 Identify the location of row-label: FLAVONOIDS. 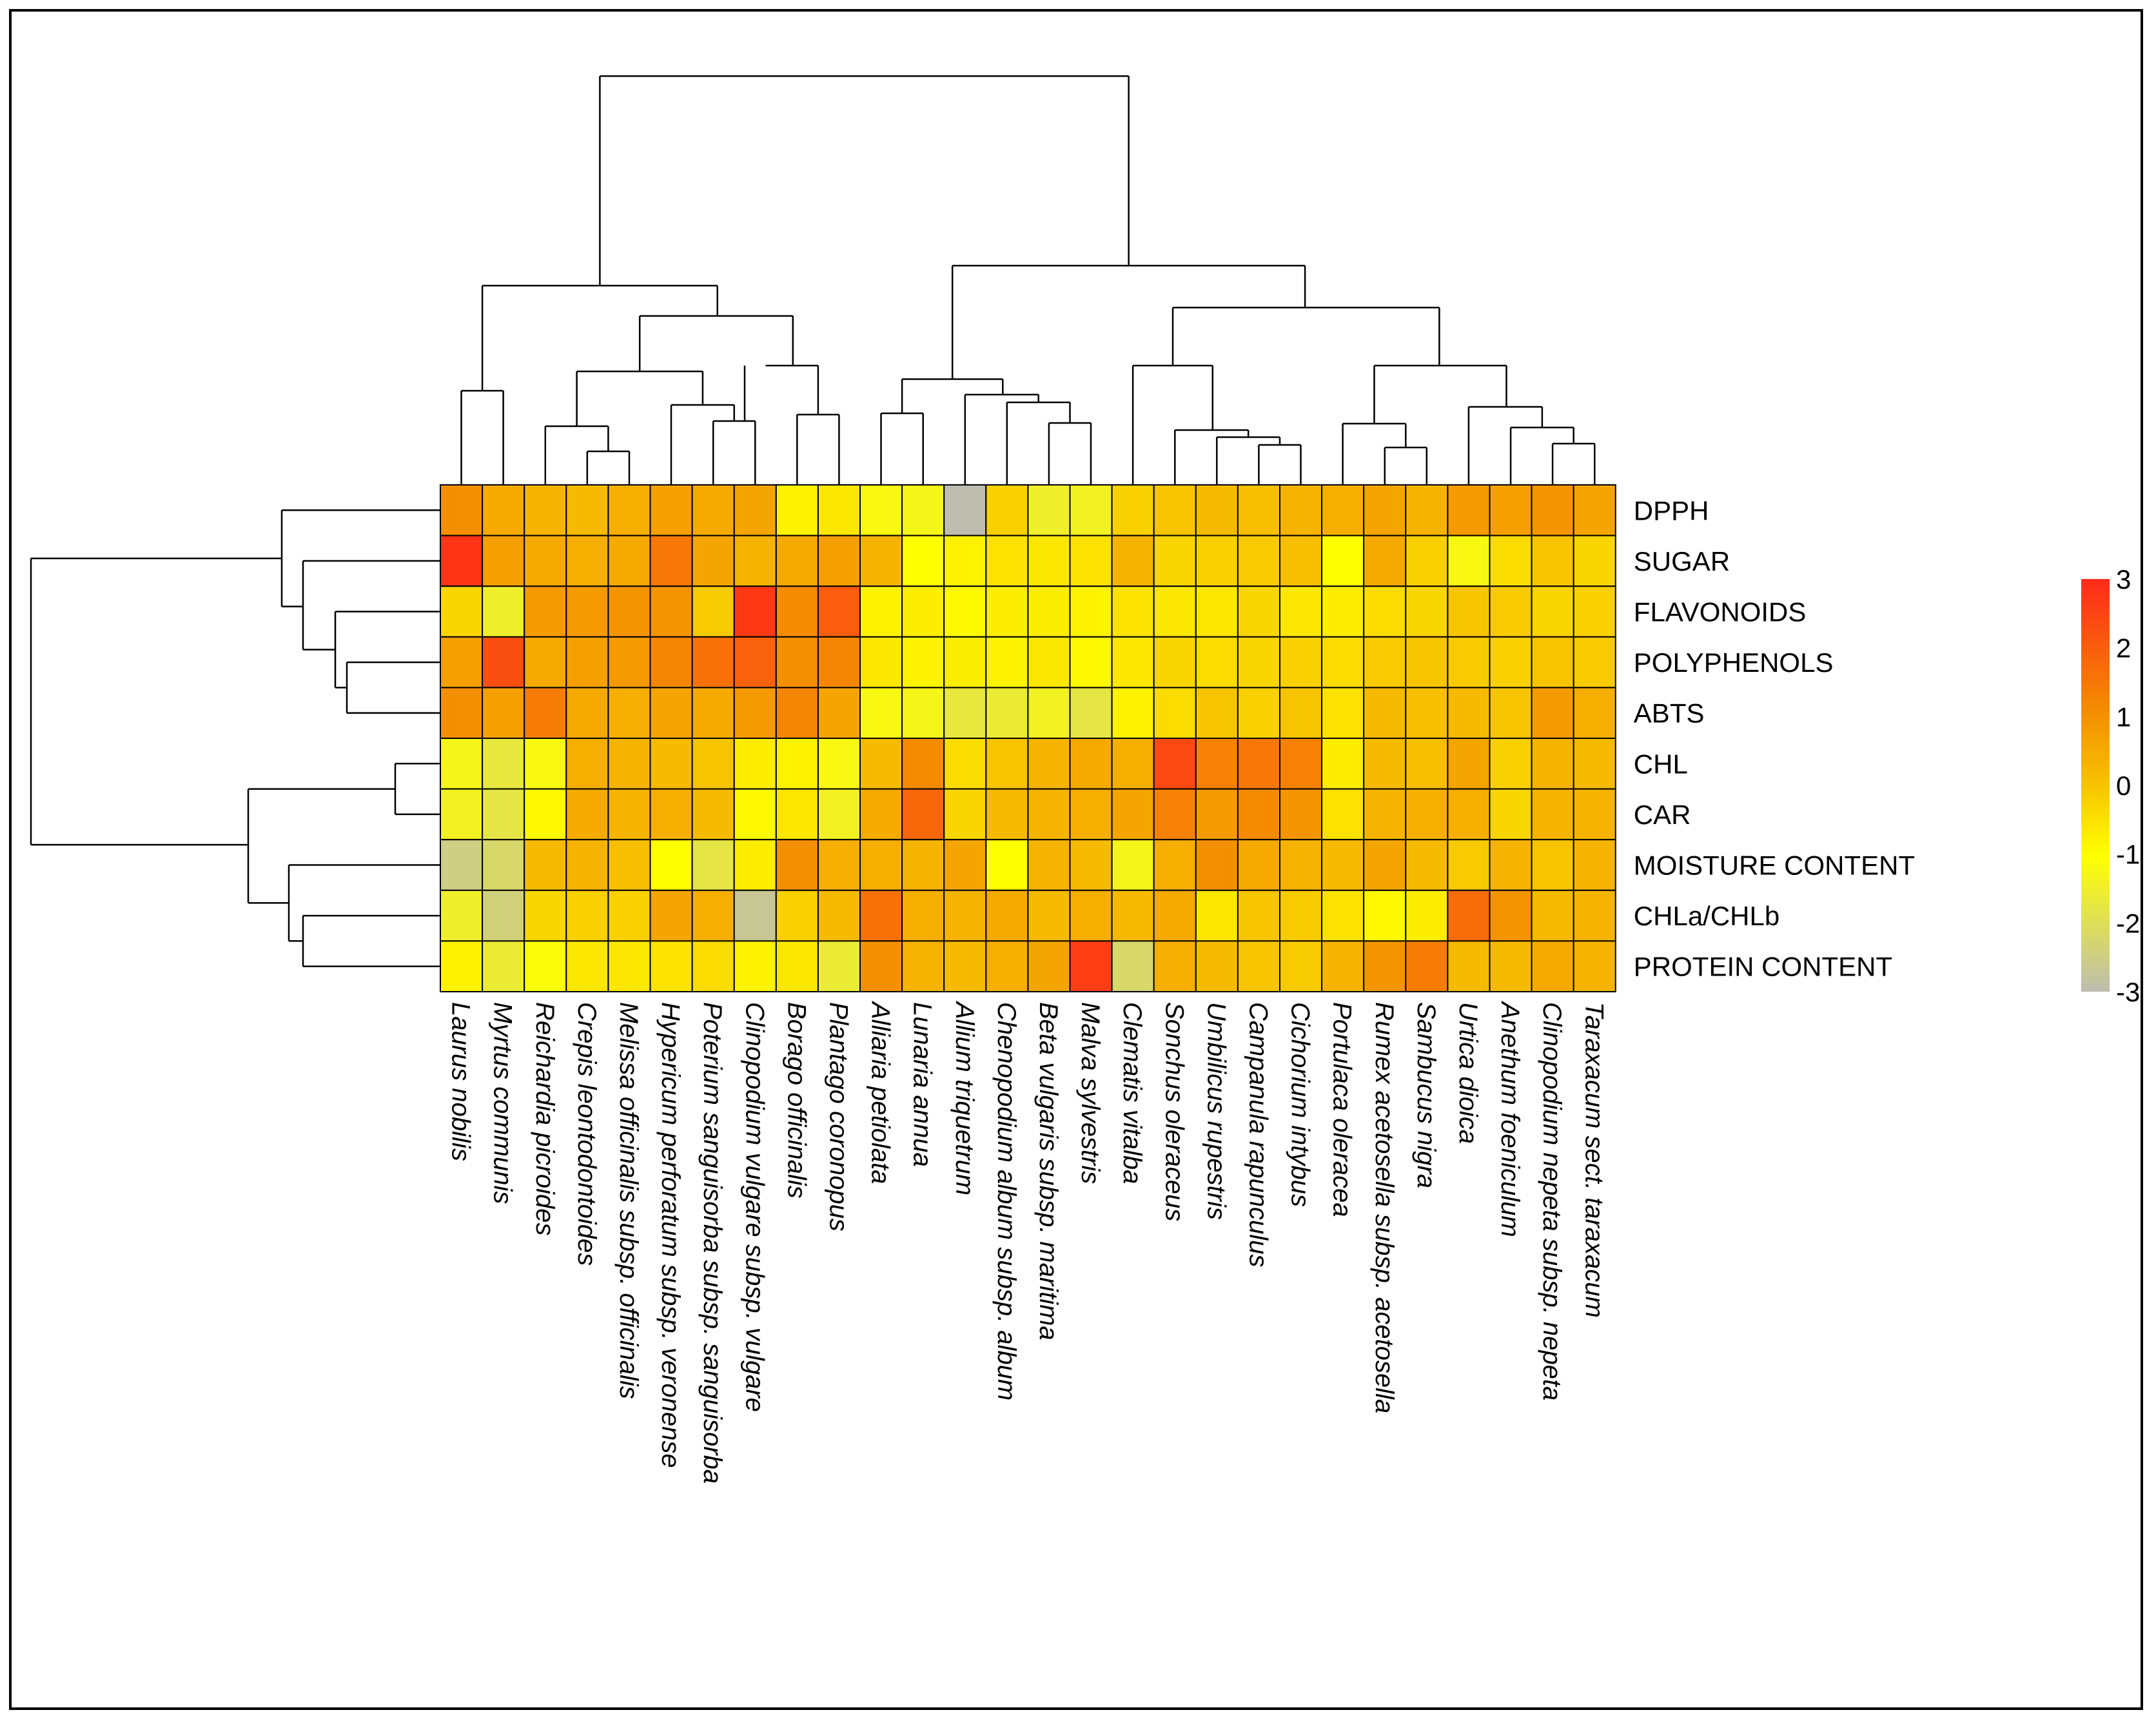
(1720, 612).